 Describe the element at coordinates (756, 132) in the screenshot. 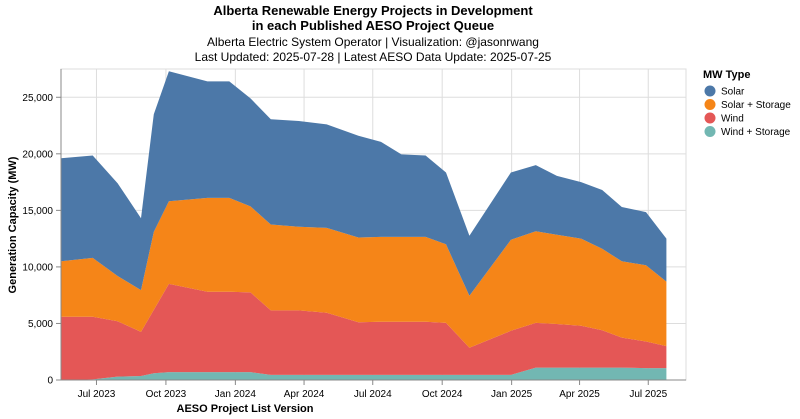

I see `legend-label-3: Wind + Storage` at that location.